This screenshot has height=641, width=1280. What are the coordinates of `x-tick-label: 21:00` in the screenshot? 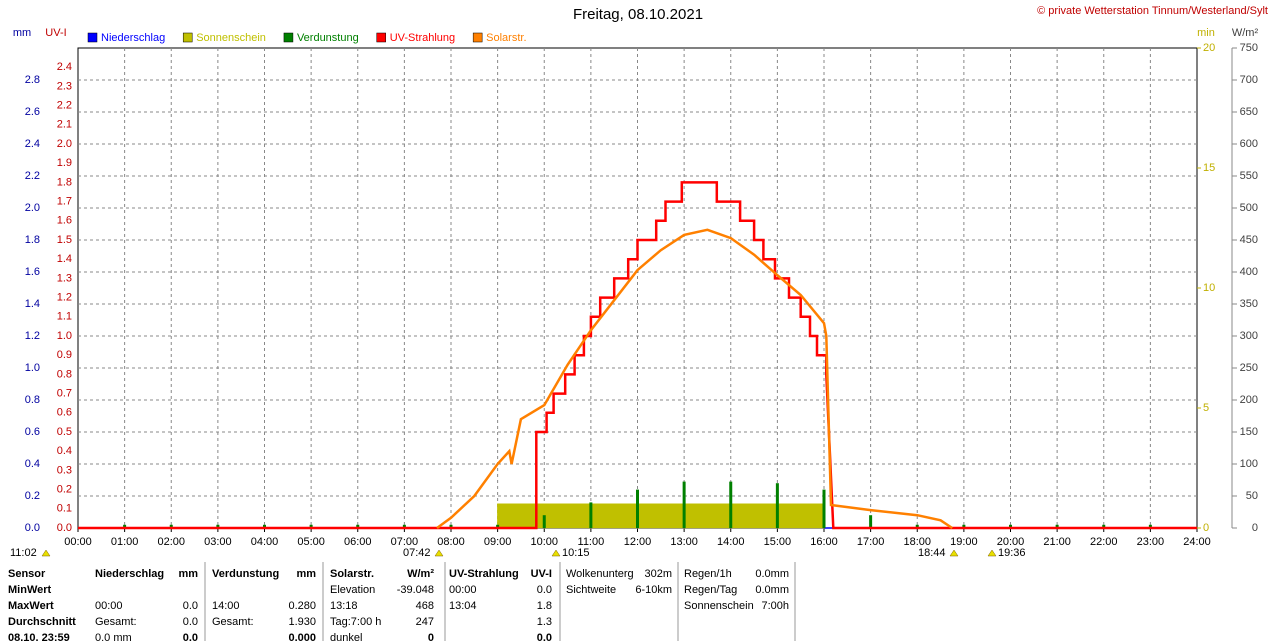 It's located at (1057, 542).